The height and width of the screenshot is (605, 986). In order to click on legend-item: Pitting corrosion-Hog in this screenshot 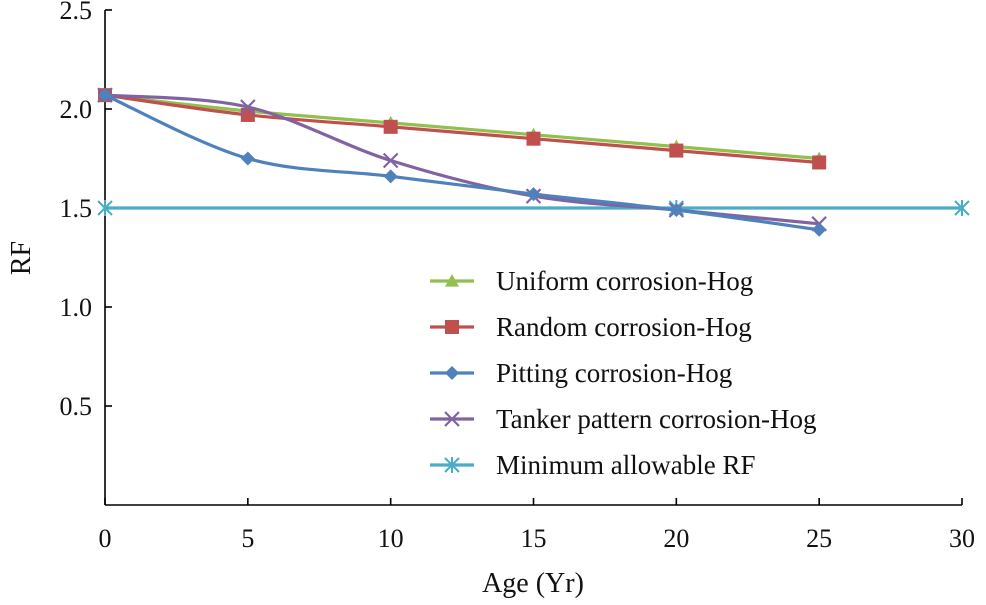, I will do `click(581, 373)`.